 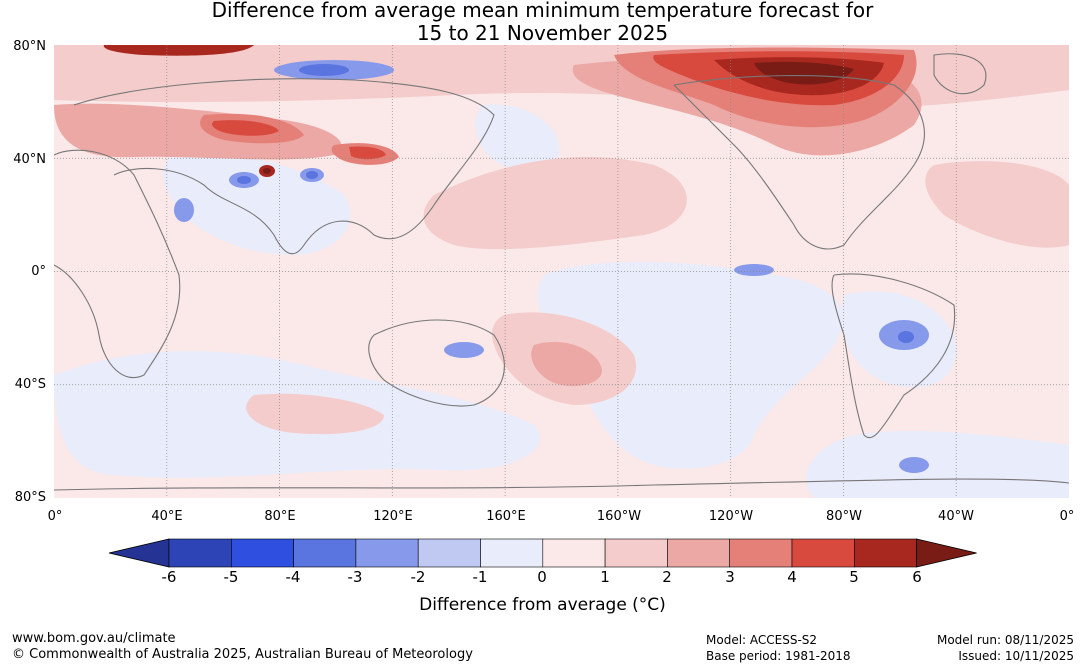 I want to click on colorbar-label: Difference from average (°C), so click(x=542, y=605).